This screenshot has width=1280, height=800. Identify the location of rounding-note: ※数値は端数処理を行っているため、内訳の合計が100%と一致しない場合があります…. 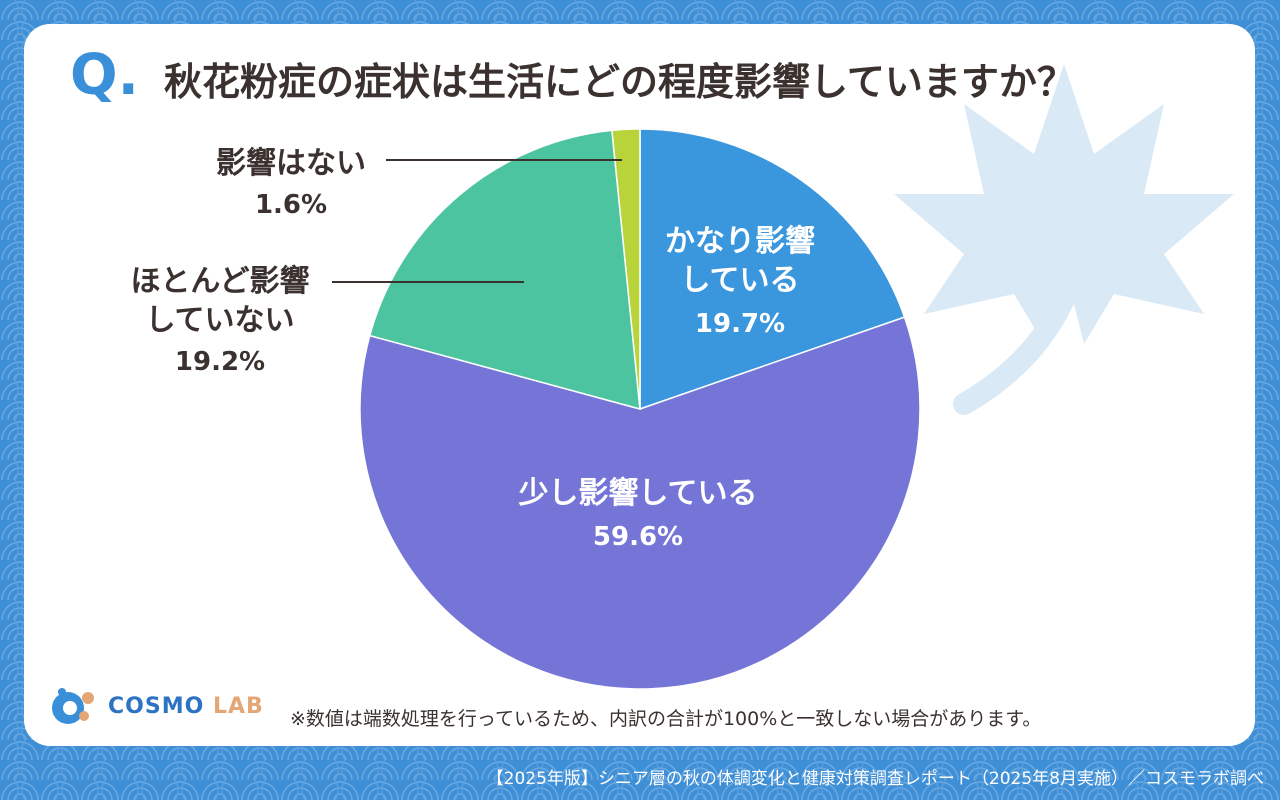
(666, 719).